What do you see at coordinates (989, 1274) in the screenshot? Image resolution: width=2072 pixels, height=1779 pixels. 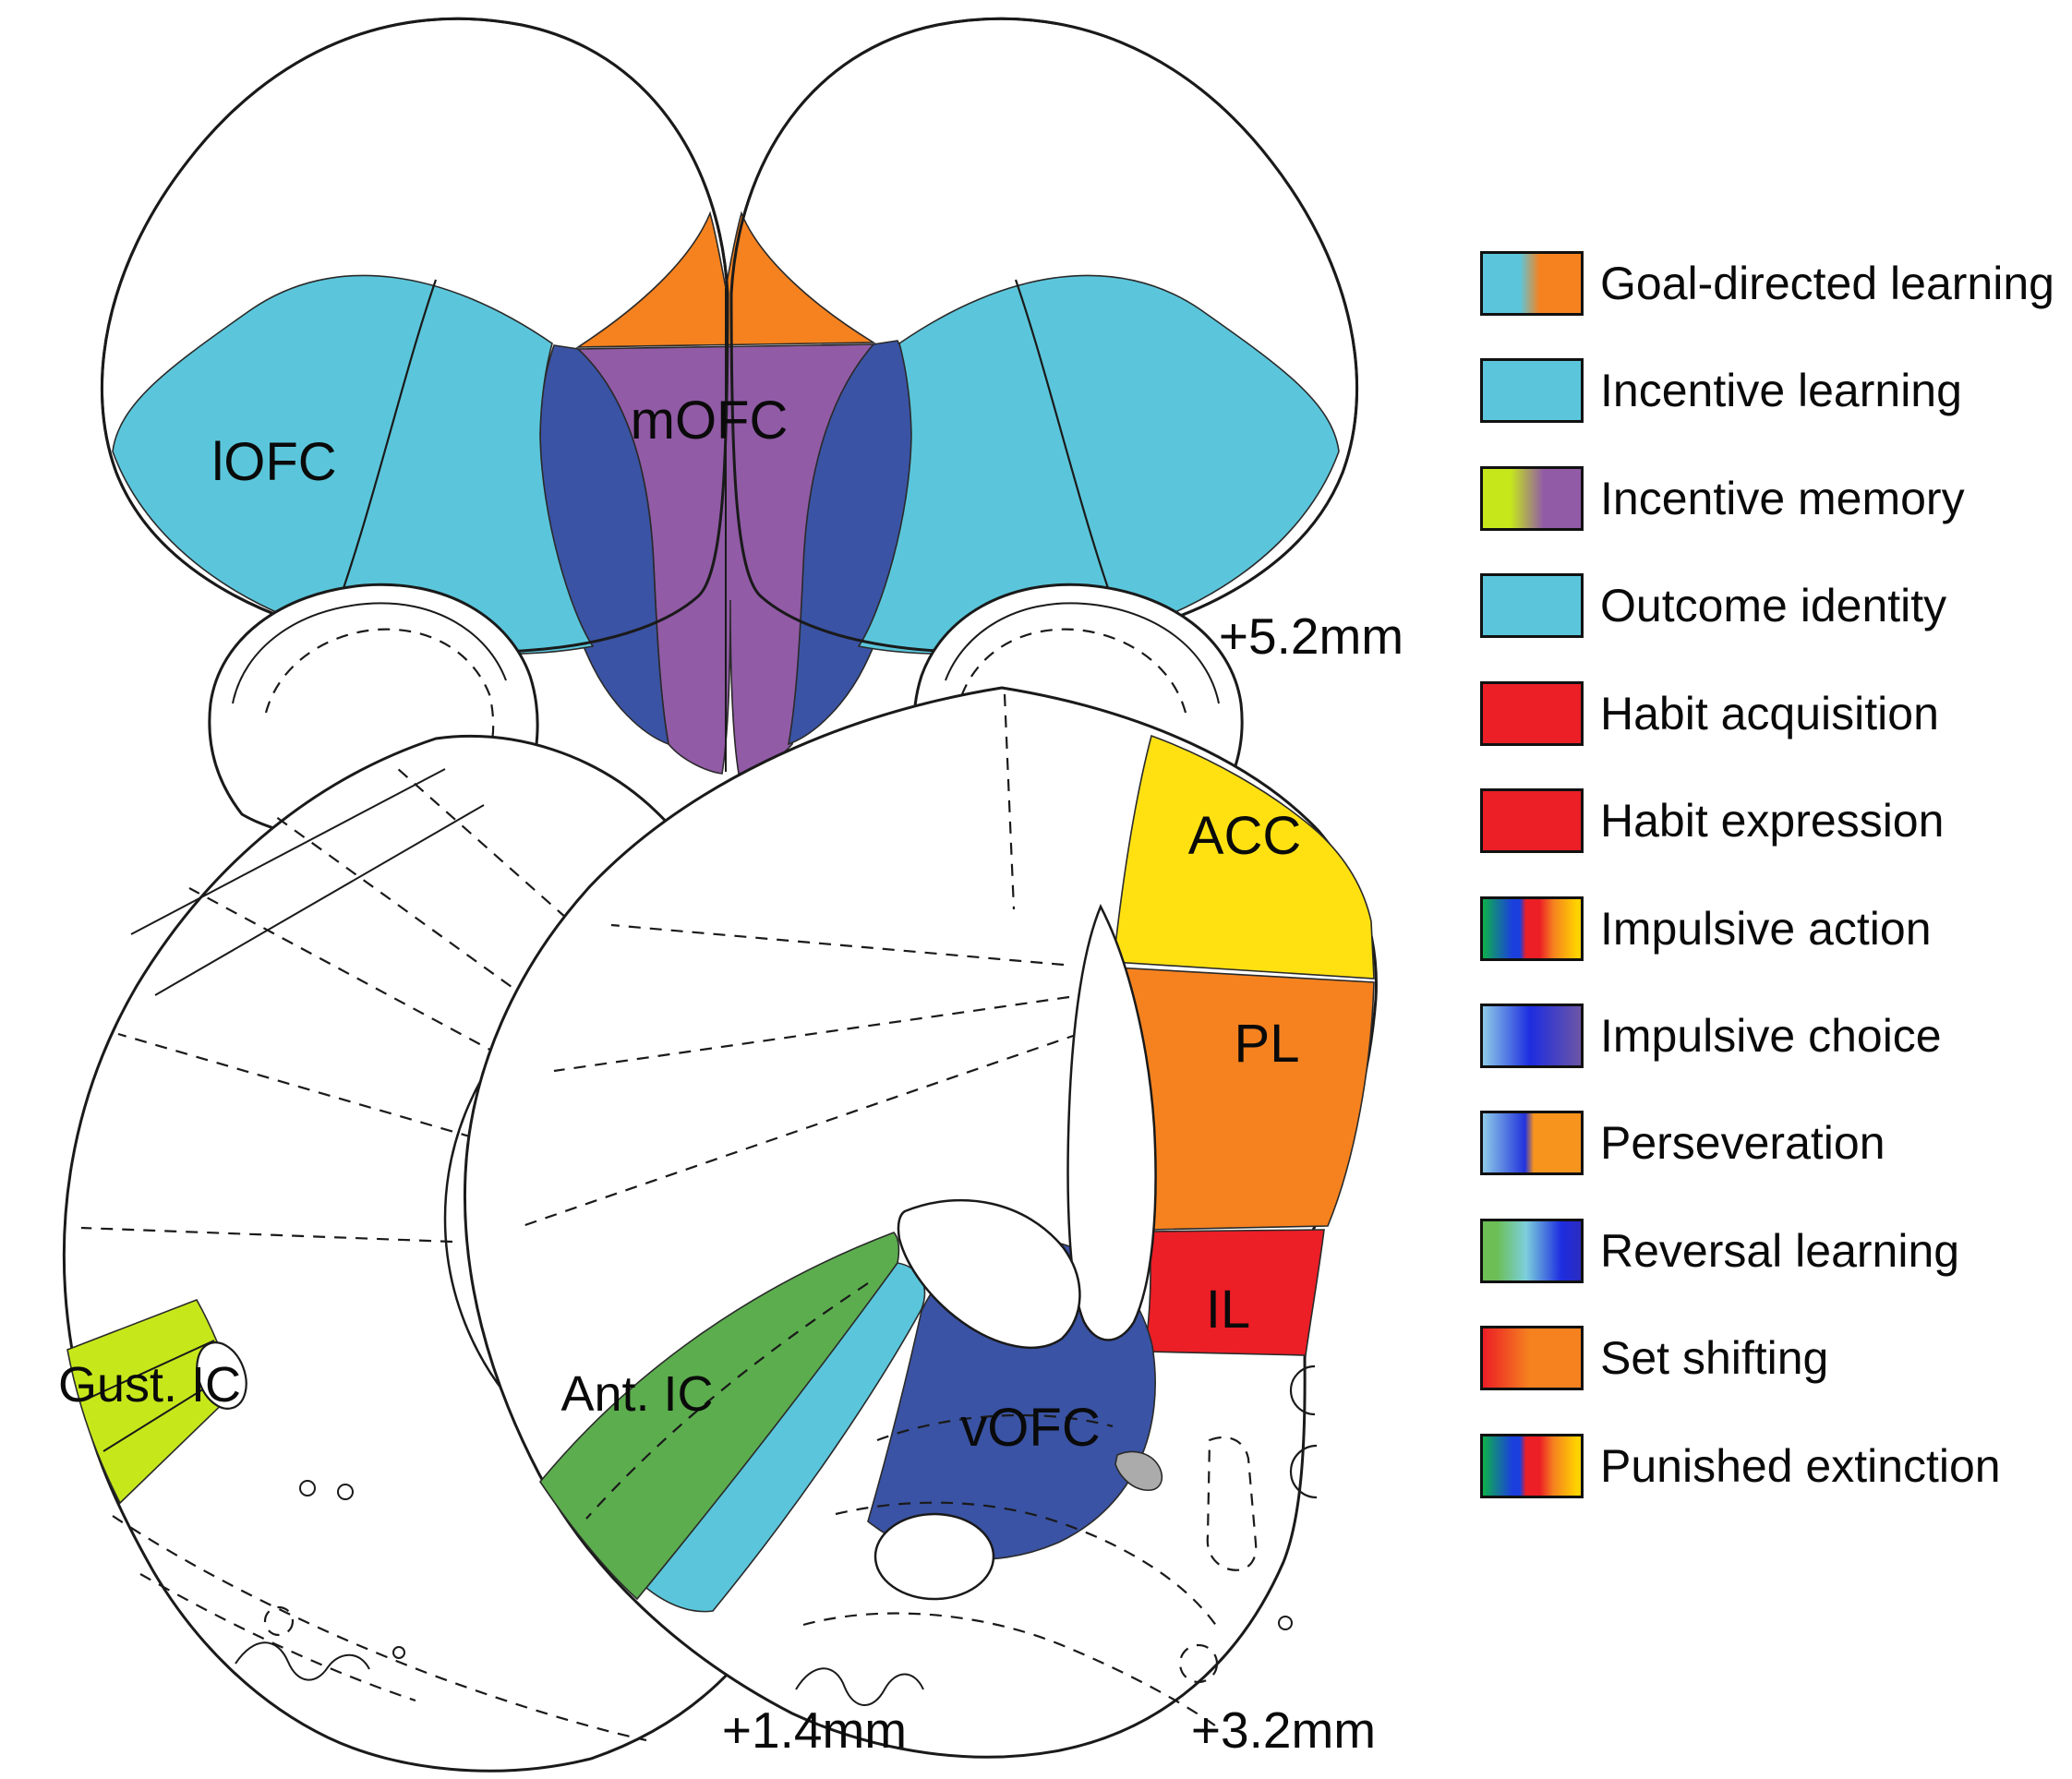 I see `callosum-ear-blob` at bounding box center [989, 1274].